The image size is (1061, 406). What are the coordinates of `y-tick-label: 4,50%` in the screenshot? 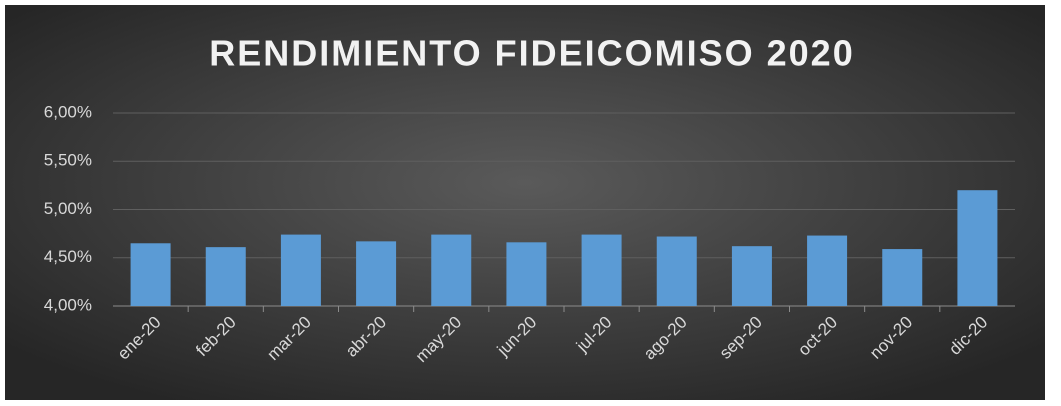 It's located at (68, 256).